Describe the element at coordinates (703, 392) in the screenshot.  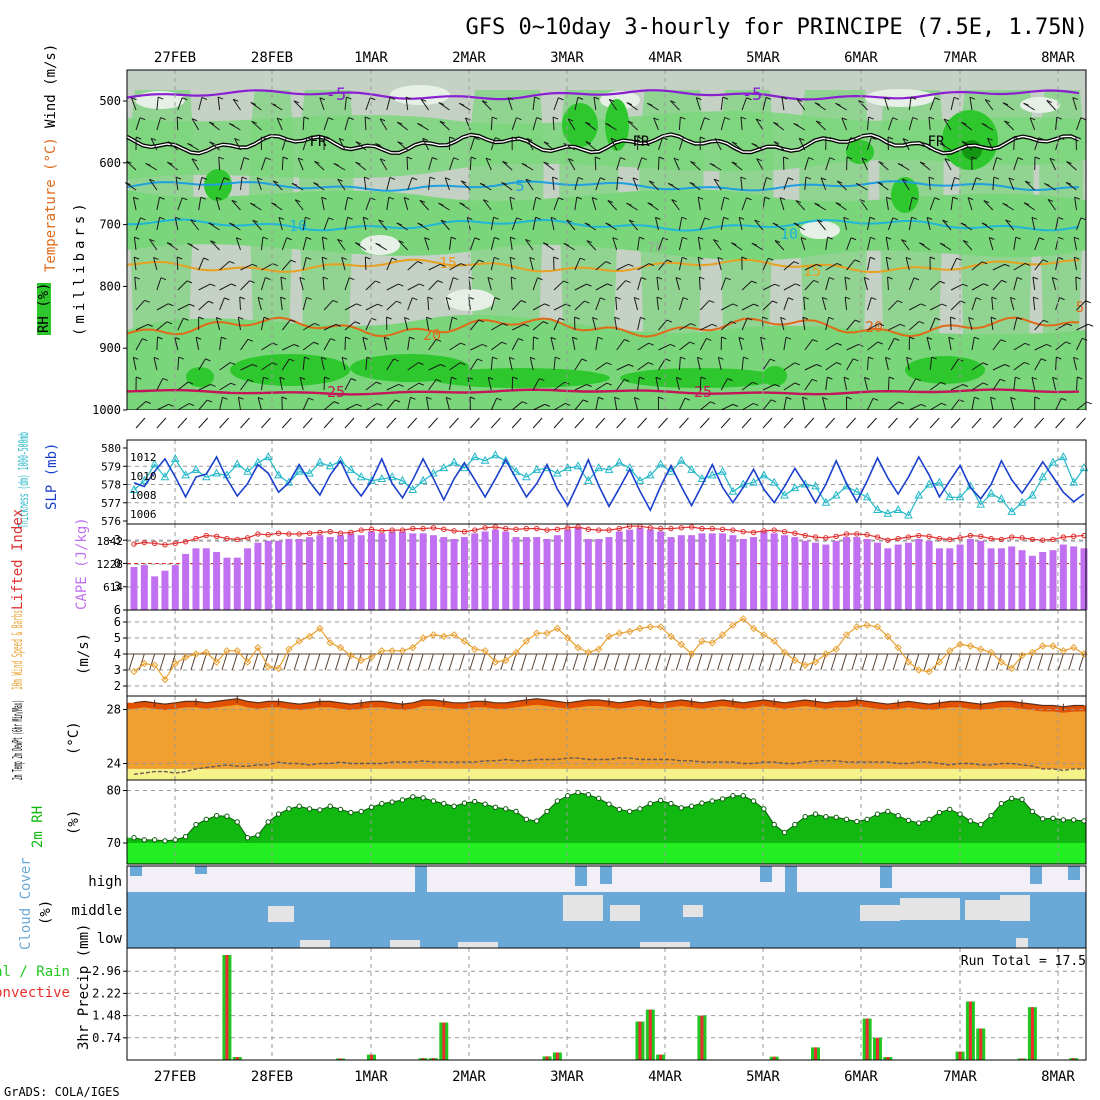
I see `contour-label: 25` at that location.